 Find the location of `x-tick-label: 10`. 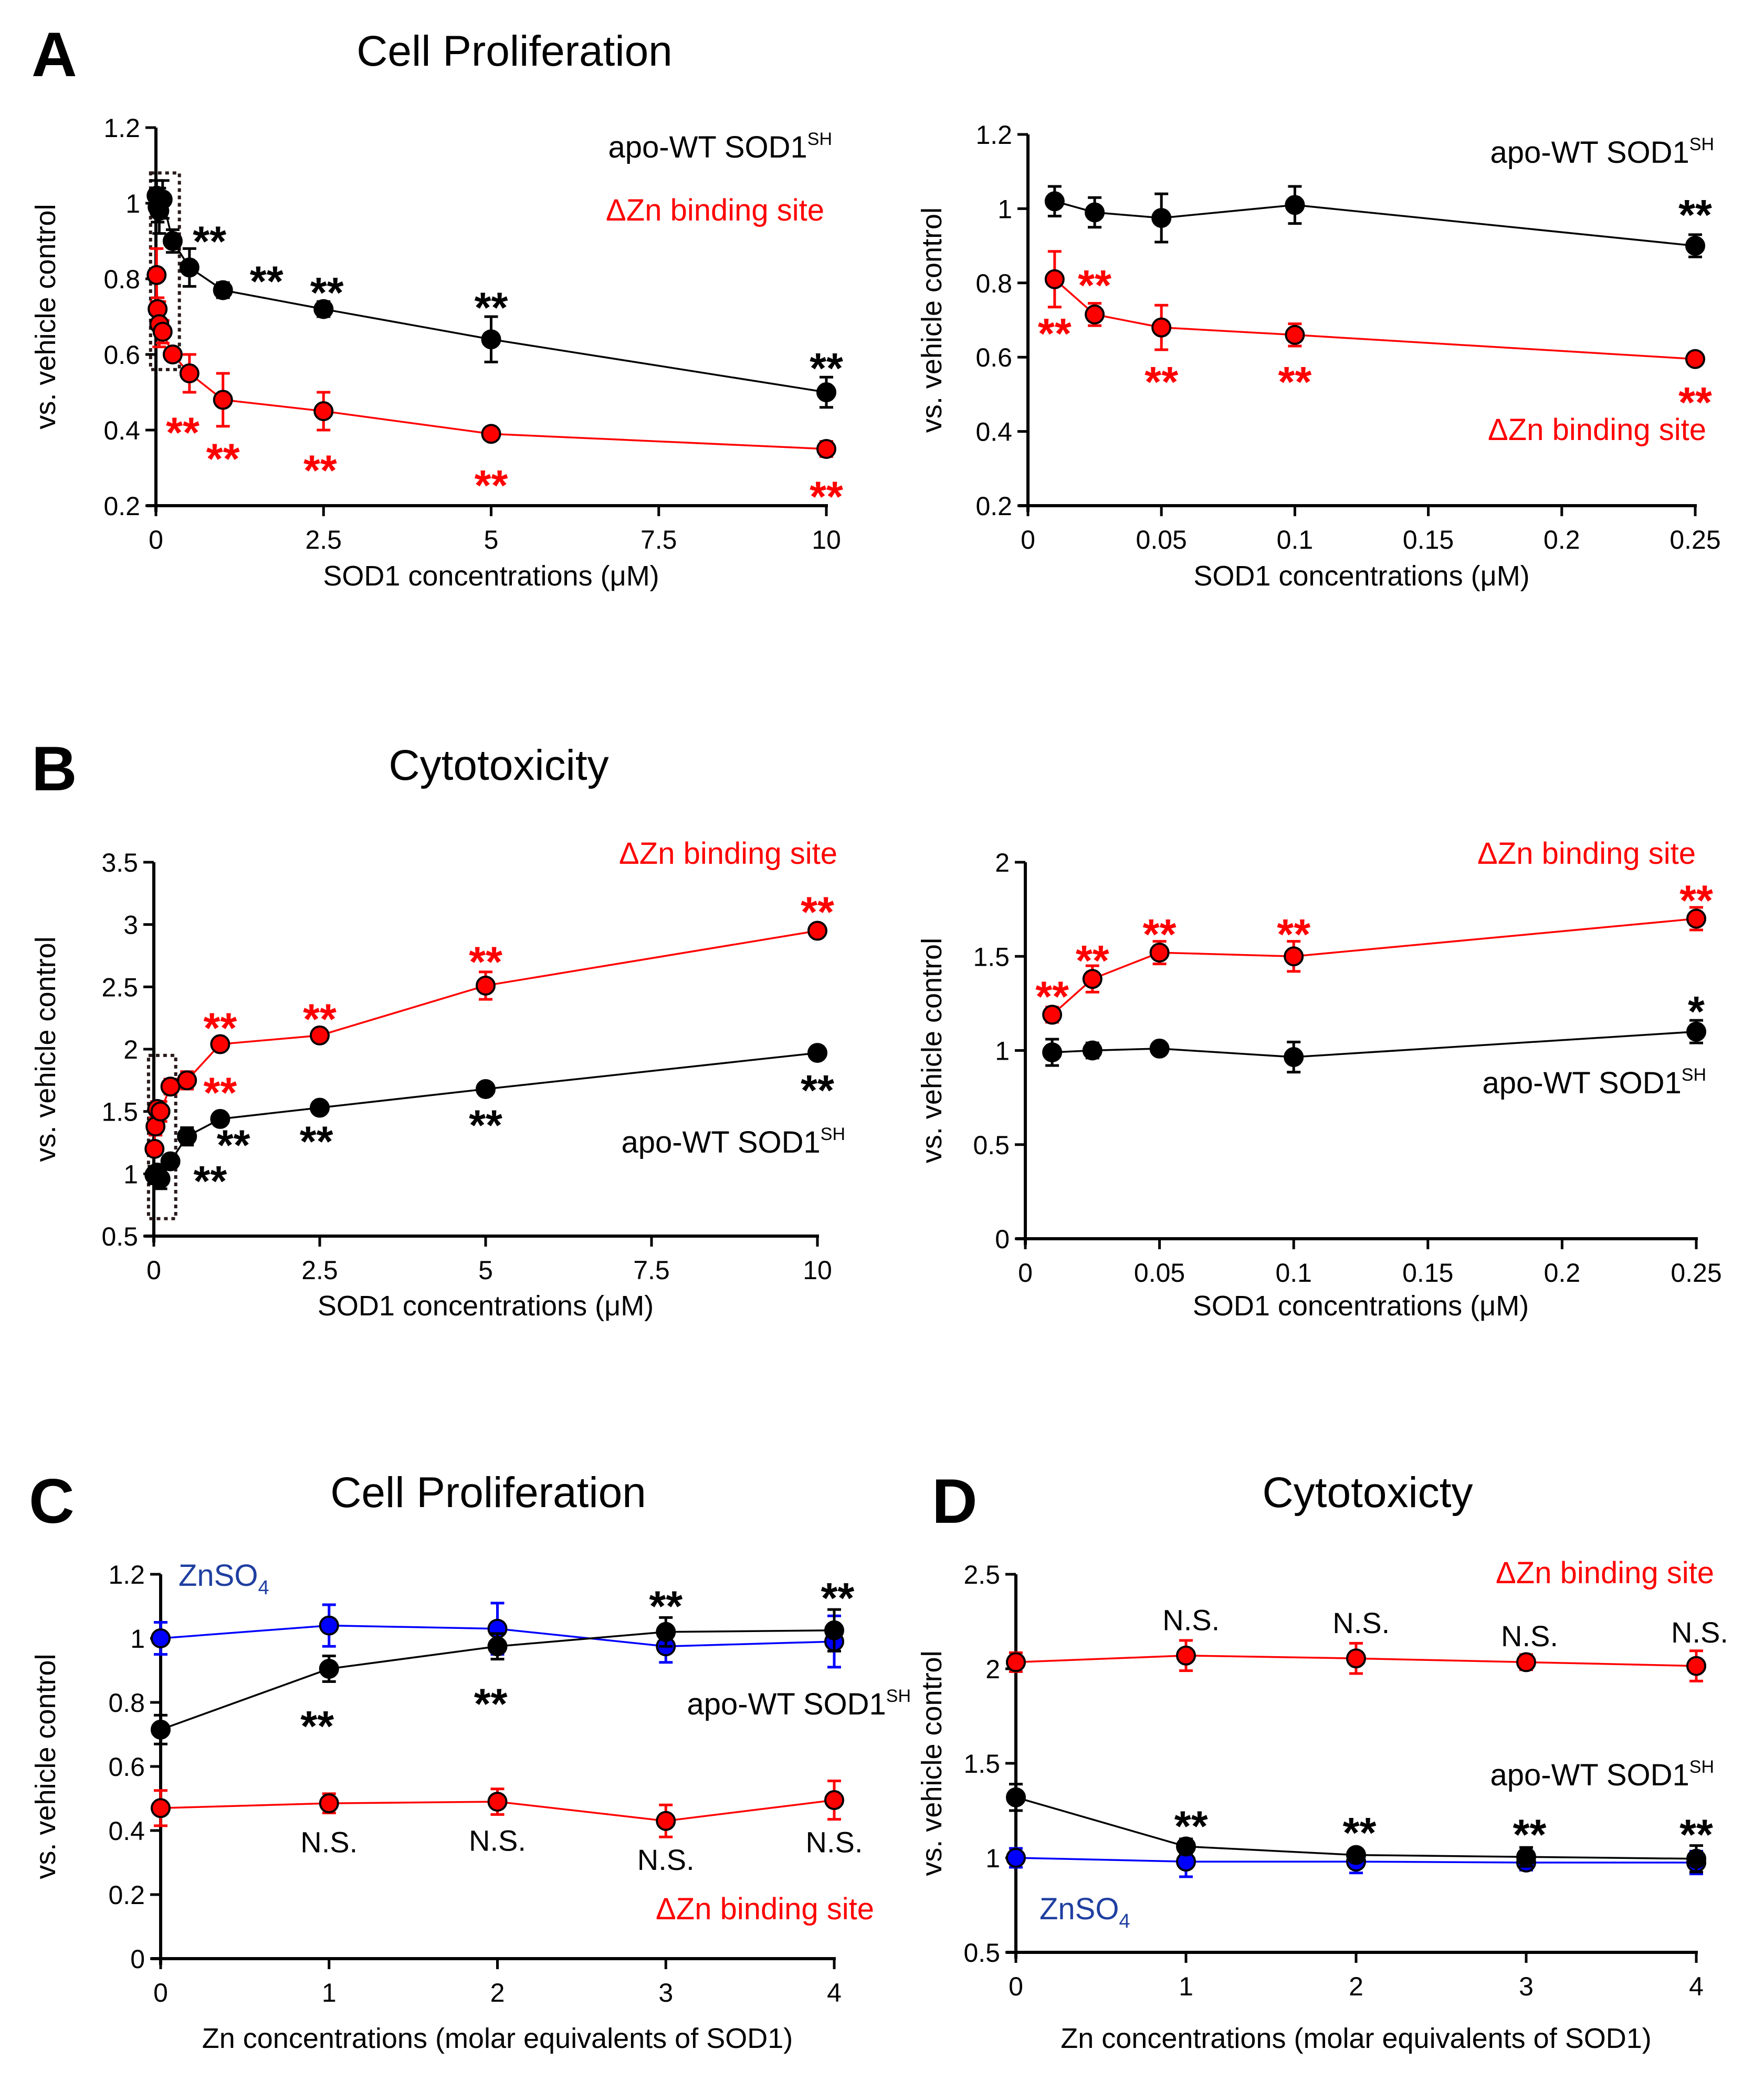

x-tick-label: 10 is located at coordinates (817, 1271).